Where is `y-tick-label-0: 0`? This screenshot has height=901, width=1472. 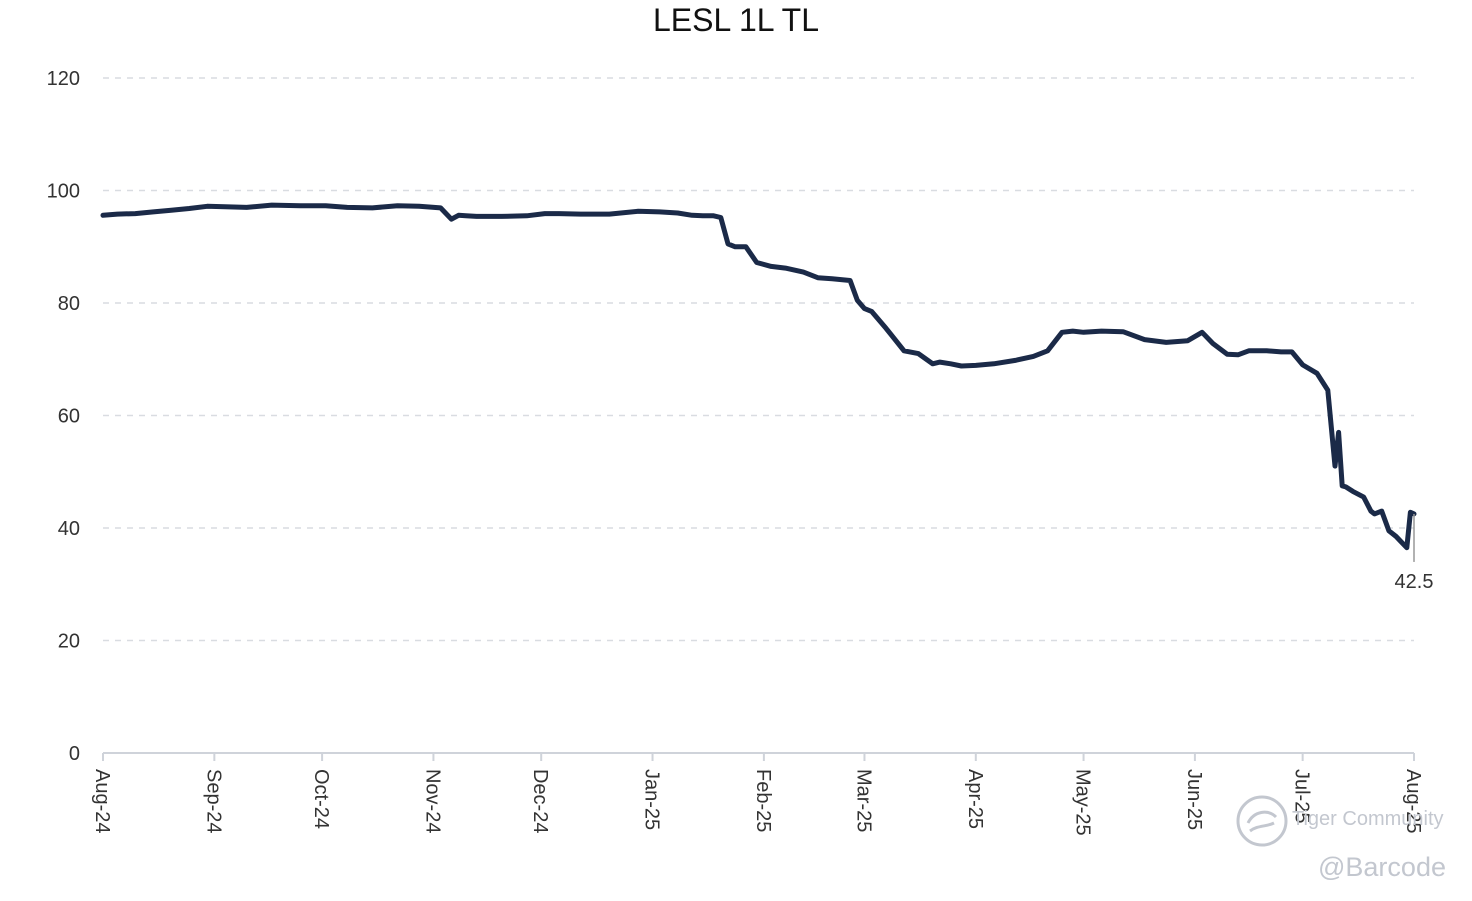 y-tick-label-0: 0 is located at coordinates (74, 754).